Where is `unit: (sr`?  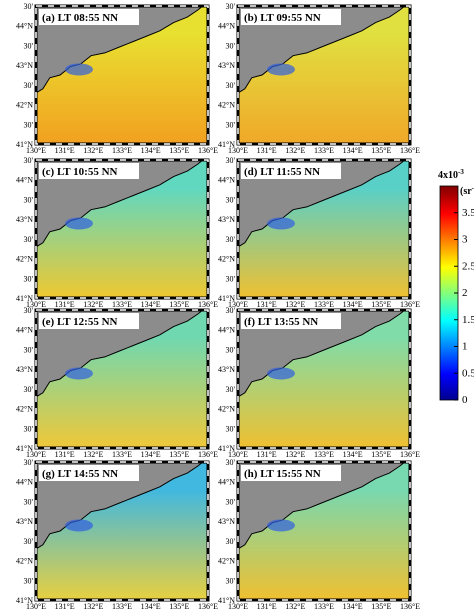 unit: (sr is located at coordinates (466, 191).